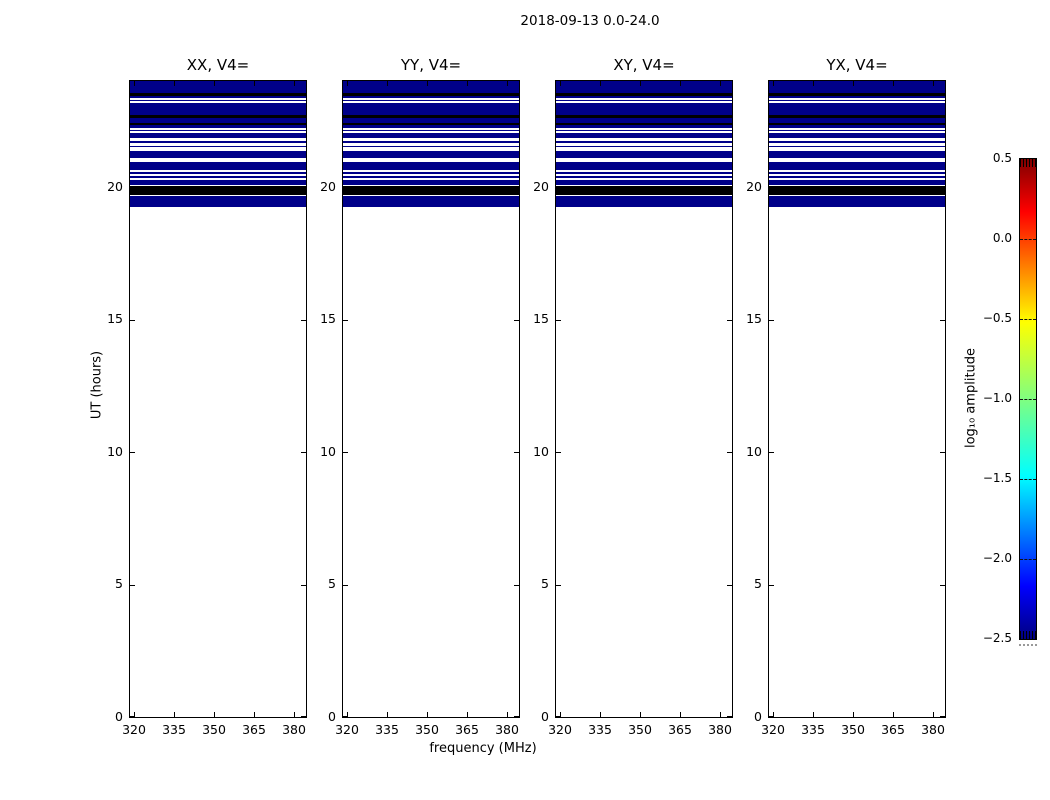 The height and width of the screenshot is (800, 1050). What do you see at coordinates (115, 186) in the screenshot?
I see `y-tick-label: 20` at bounding box center [115, 186].